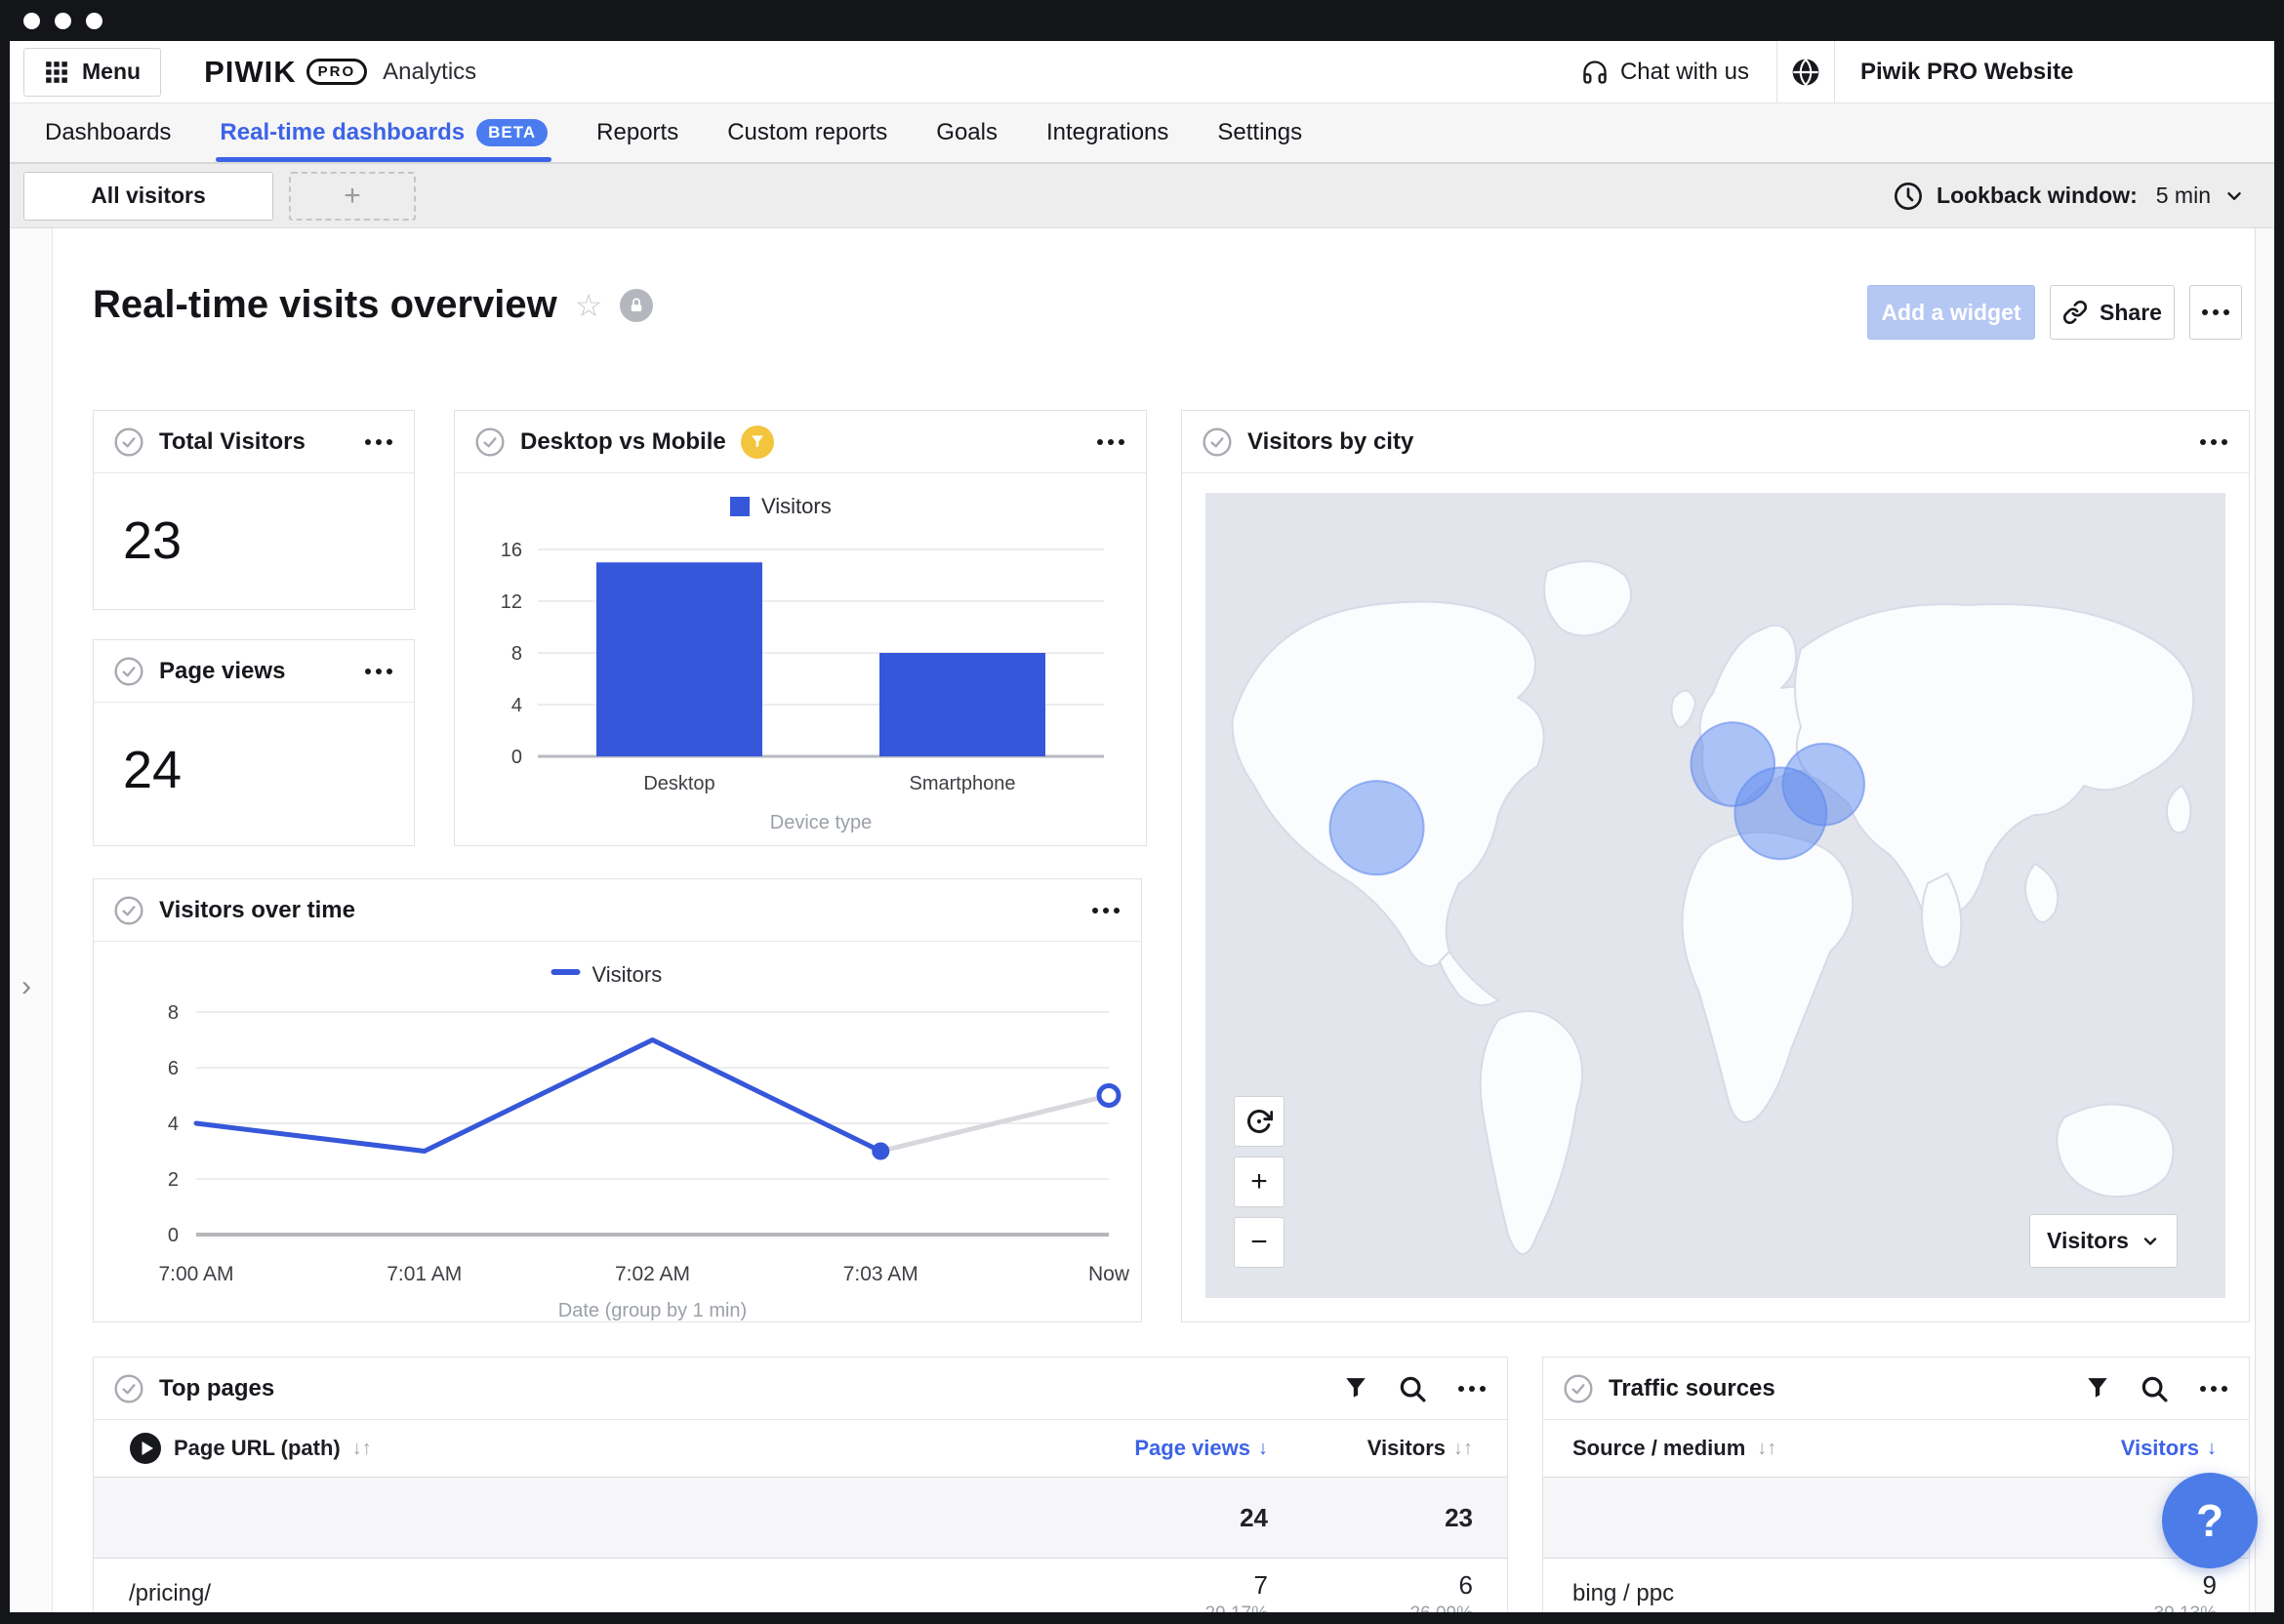 The height and width of the screenshot is (1624, 2284). Describe the element at coordinates (148, 196) in the screenshot. I see `segment-tab-all-visitors: All visitors` at that location.